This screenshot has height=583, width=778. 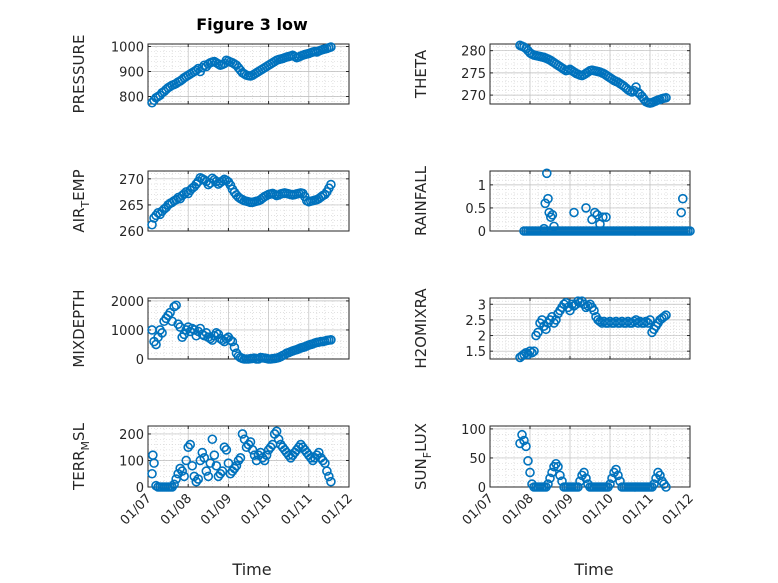 What do you see at coordinates (421, 200) in the screenshot?
I see `y-axis-label: RAINFALL` at bounding box center [421, 200].